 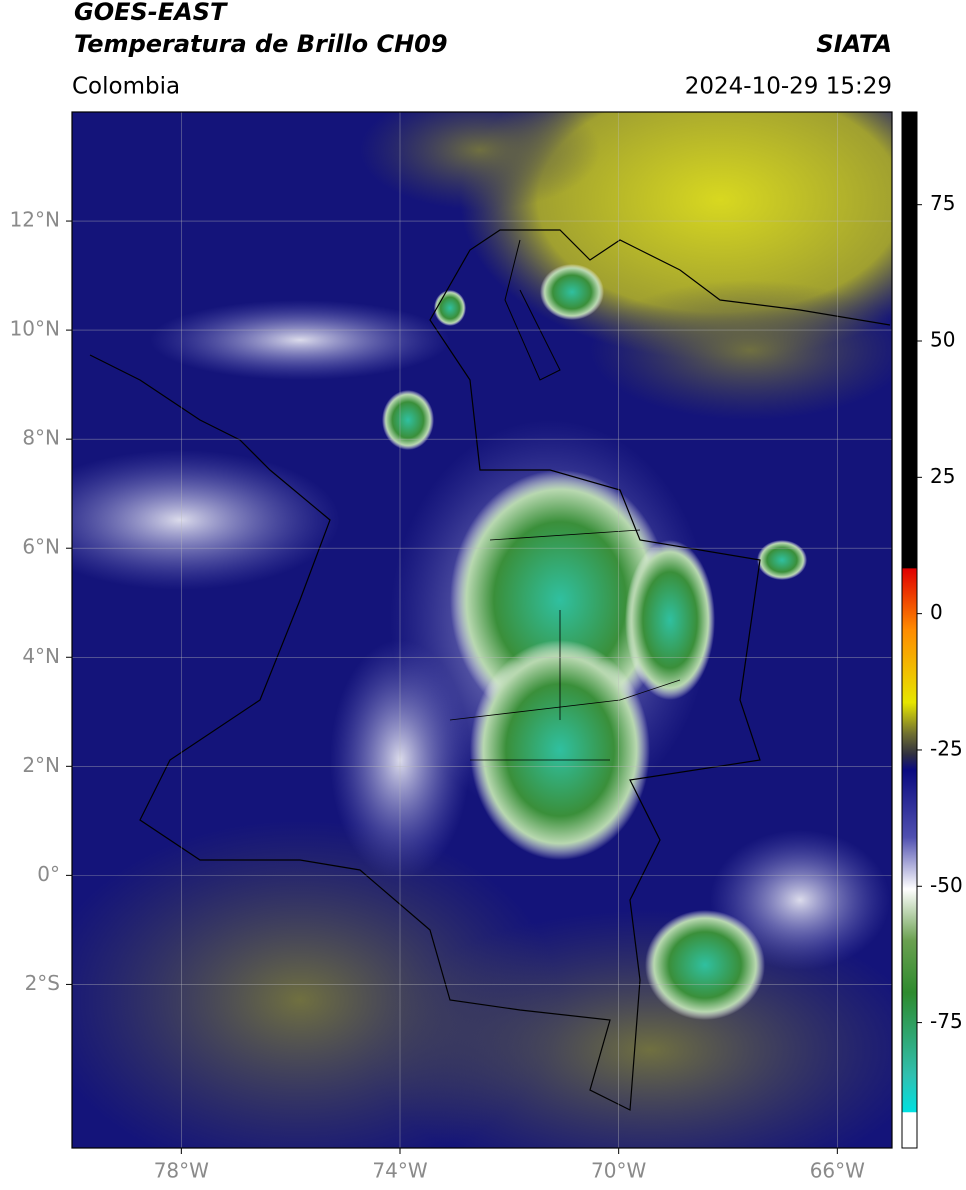 What do you see at coordinates (837, 1171) in the screenshot?
I see `x-tick-label: 66°W` at bounding box center [837, 1171].